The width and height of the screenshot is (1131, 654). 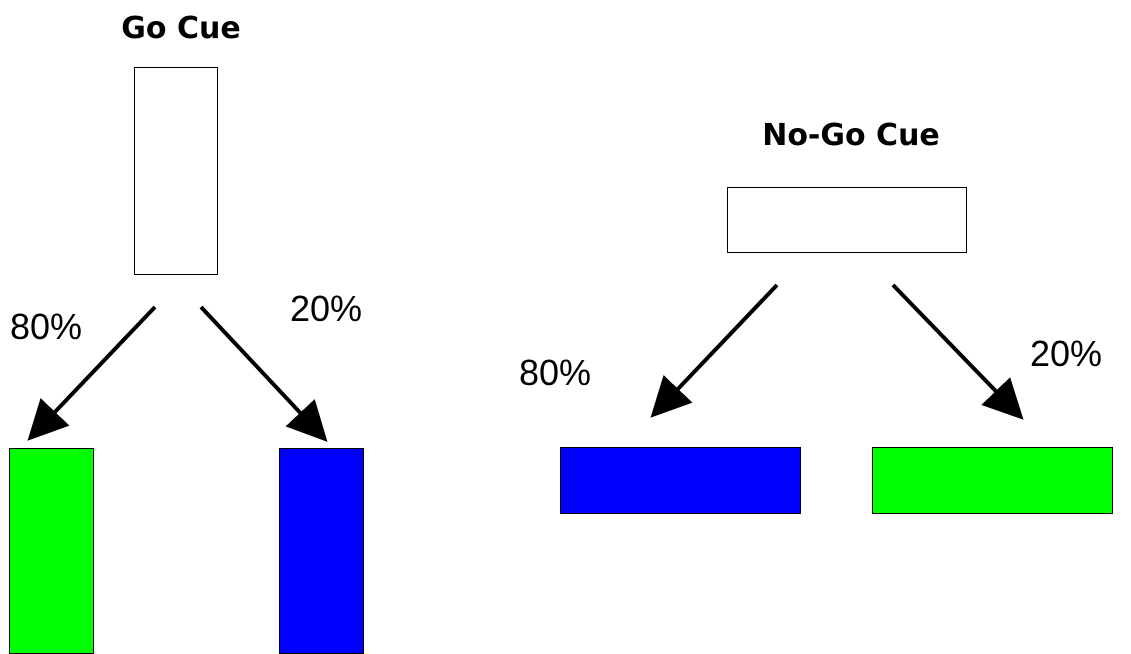 I want to click on nogo-right-arrow, so click(x=957, y=351).